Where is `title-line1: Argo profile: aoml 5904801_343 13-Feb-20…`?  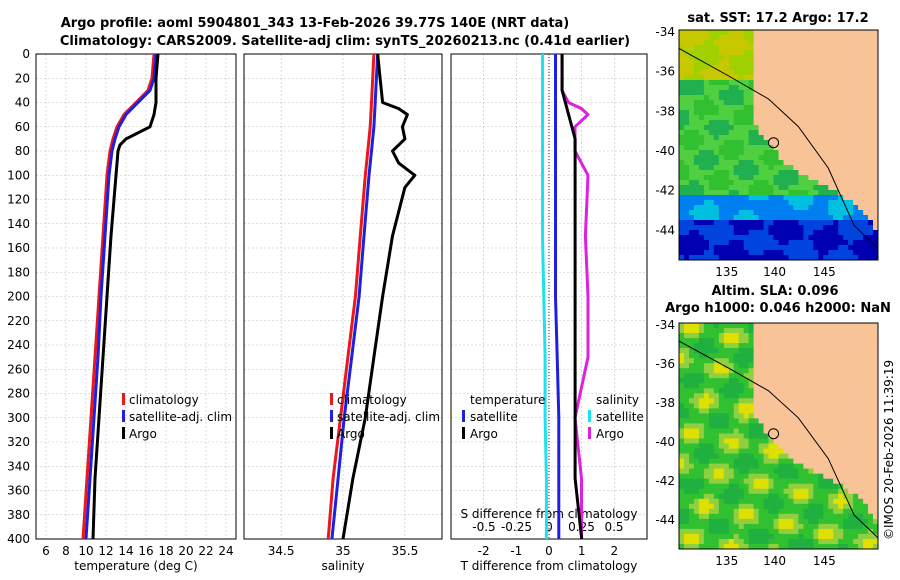
title-line1: Argo profile: aoml 5904801_343 13-Feb-20… is located at coordinates (315, 23).